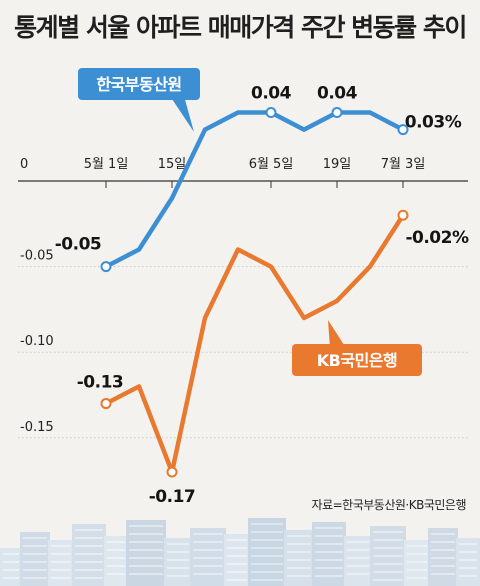 This screenshot has height=586, width=480. Describe the element at coordinates (240, 27) in the screenshot. I see `chart-title: 통계별 서울 아파트 매매가격 주간 변동률 추이` at that location.